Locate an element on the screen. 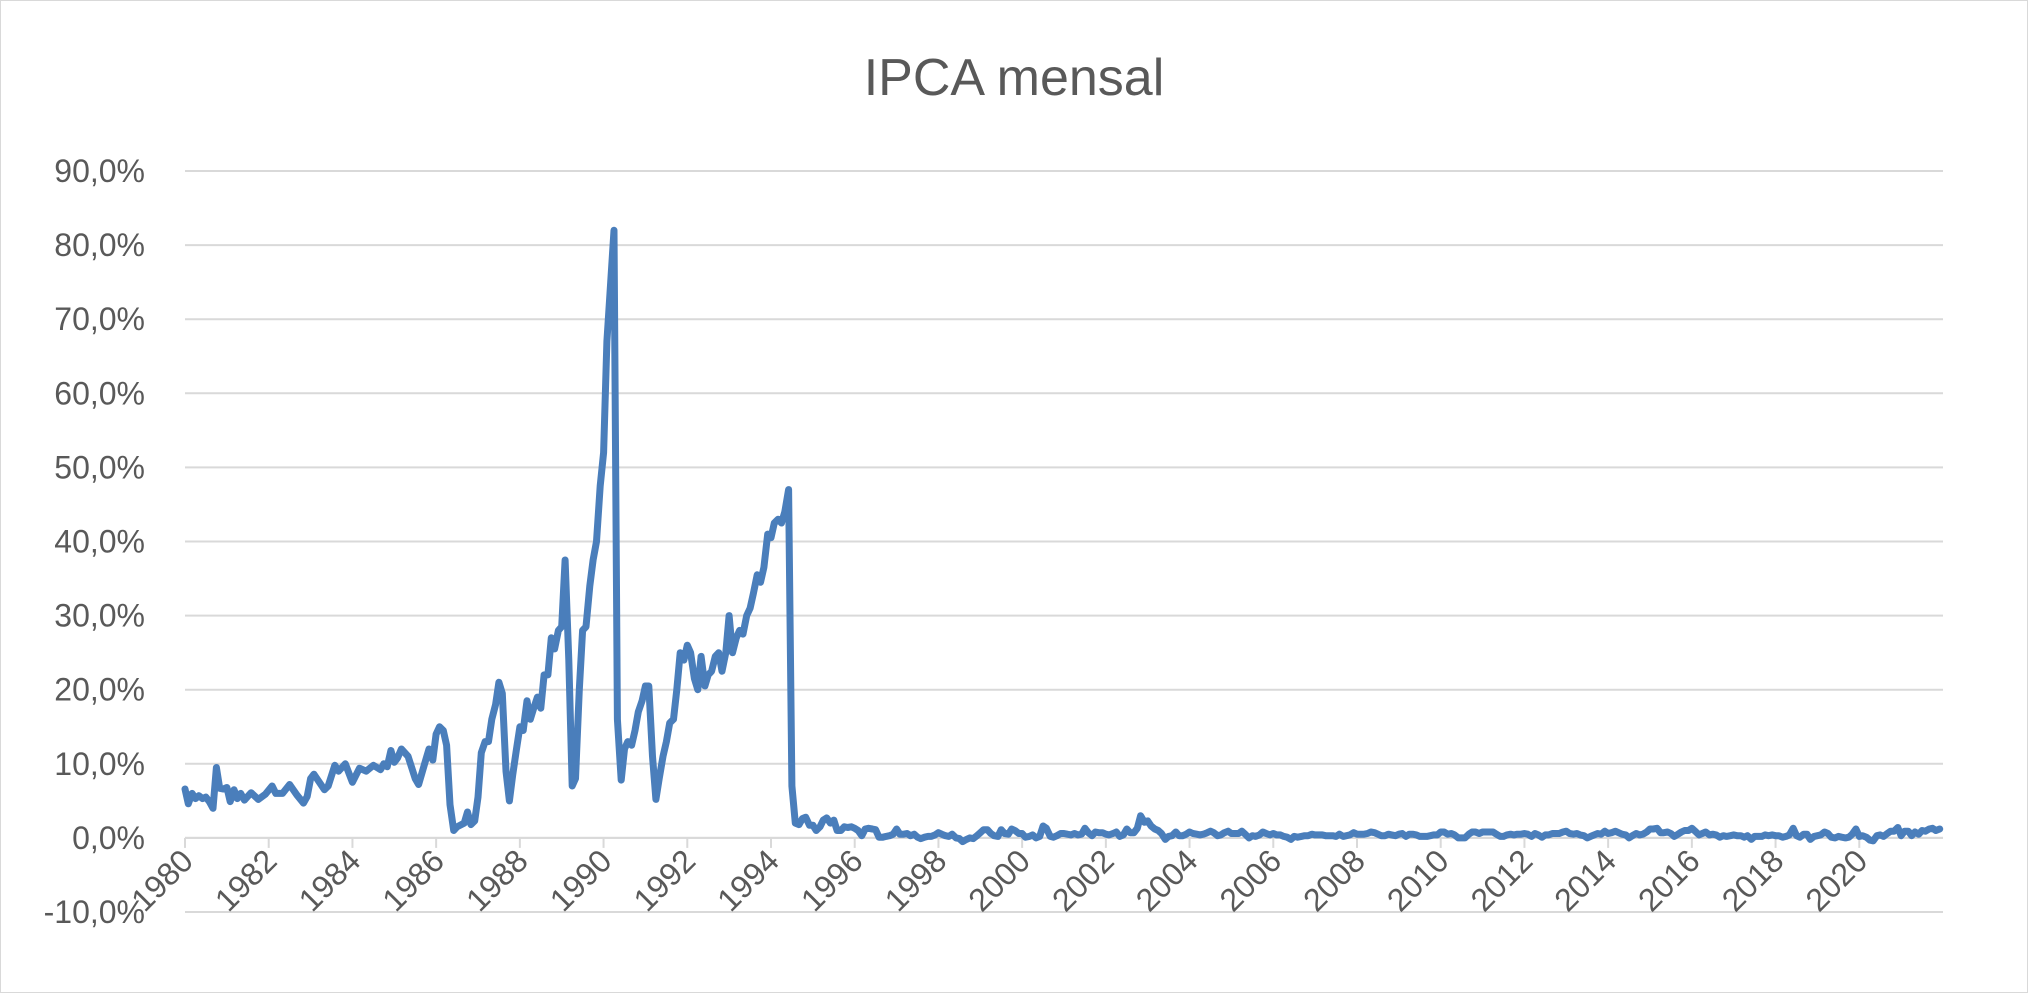 This screenshot has width=2028, height=993. x-tick-label: 1996 is located at coordinates (832, 880).